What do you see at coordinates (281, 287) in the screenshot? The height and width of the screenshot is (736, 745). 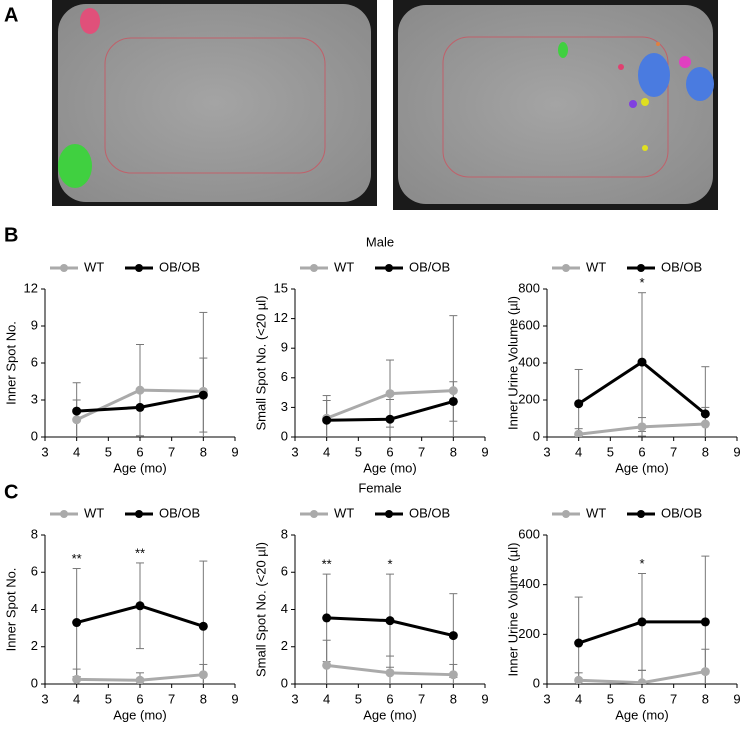 I see `y-tick-label: 15` at bounding box center [281, 287].